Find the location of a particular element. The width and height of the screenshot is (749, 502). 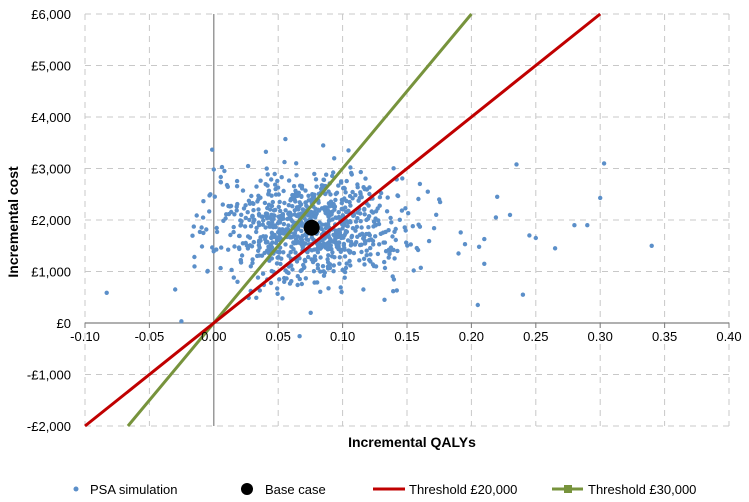

y-tick-label: -£1,000 is located at coordinates (49, 375).